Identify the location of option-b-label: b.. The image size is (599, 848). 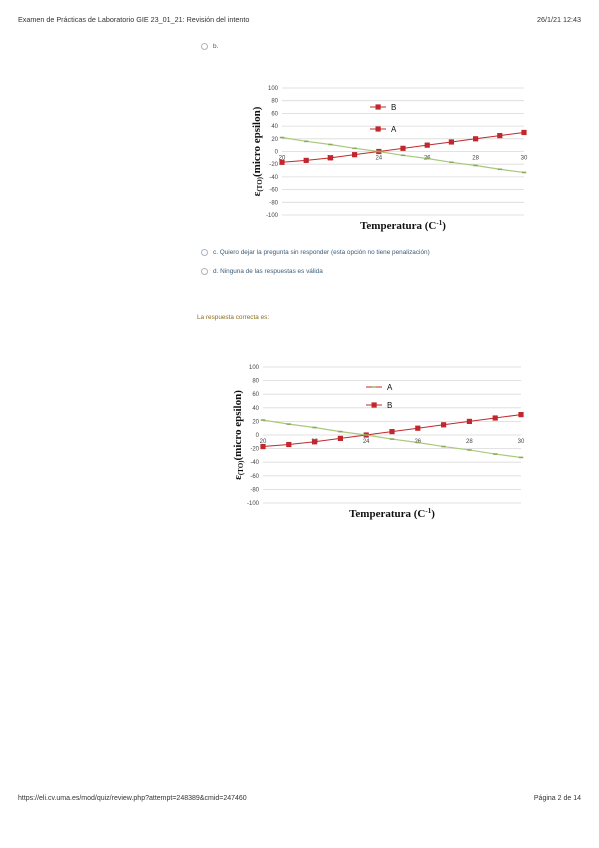
(216, 46).